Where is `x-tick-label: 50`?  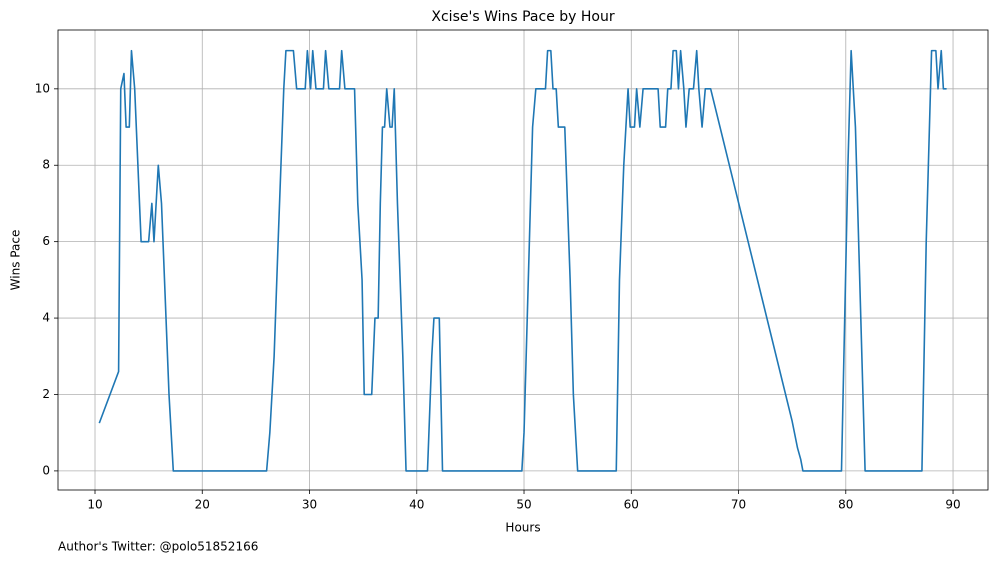
x-tick-label: 50 is located at coordinates (523, 505).